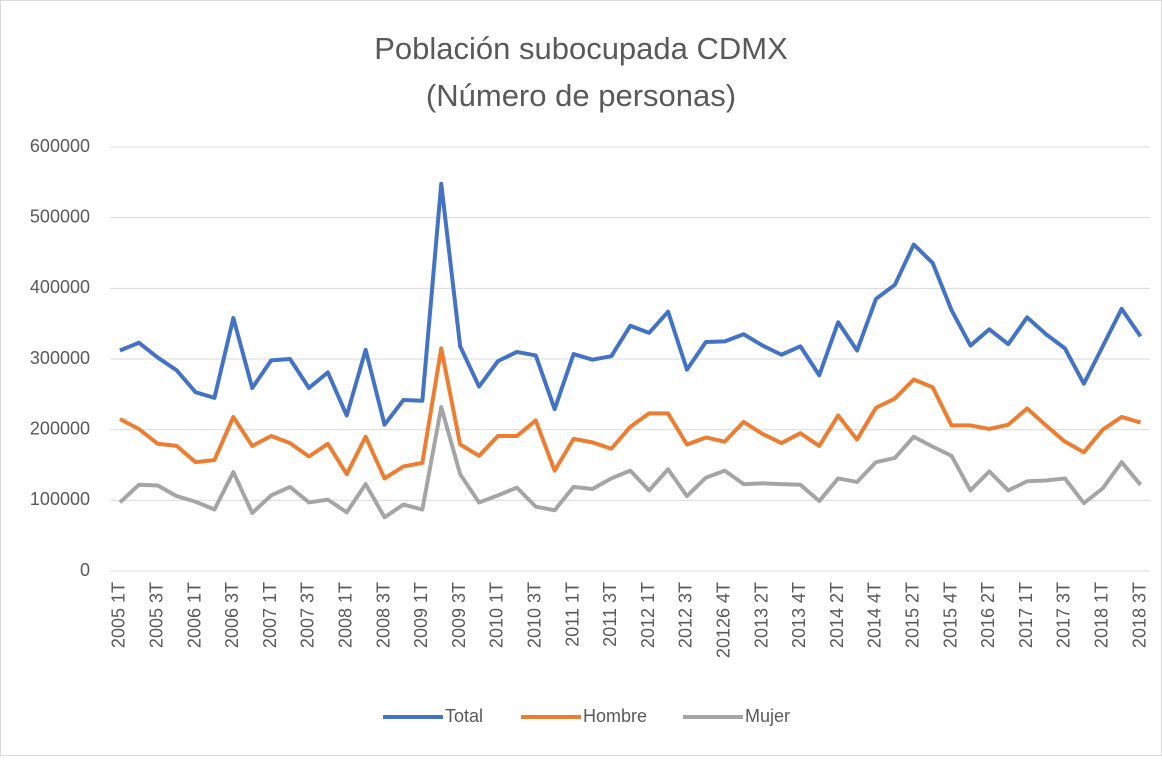 Image resolution: width=1162 pixels, height=761 pixels. Describe the element at coordinates (60, 287) in the screenshot. I see `y-tick-label: 400000` at that location.